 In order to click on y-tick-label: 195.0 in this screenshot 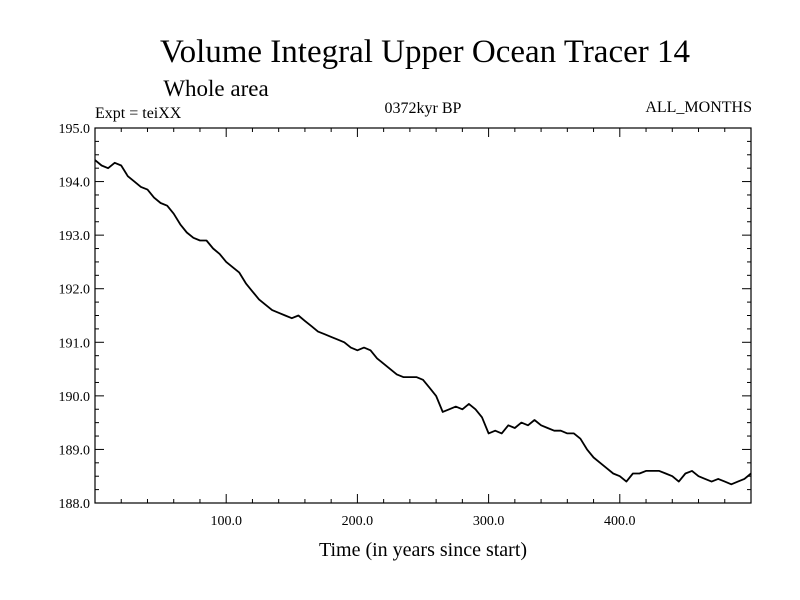, I will do `click(75, 129)`.